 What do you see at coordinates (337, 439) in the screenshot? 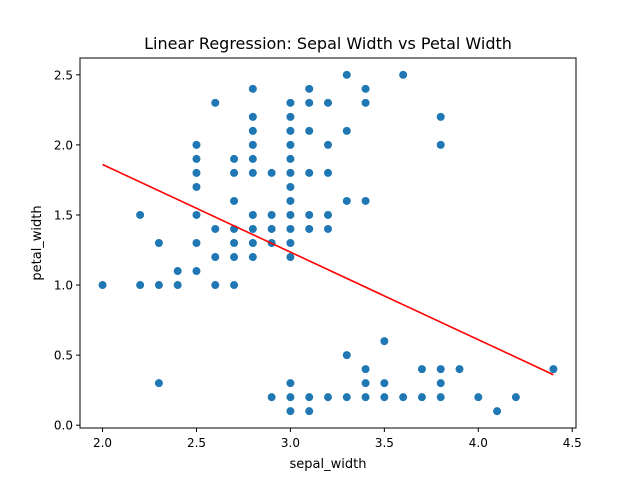
I see `x-axis: 2.0 2.5 3.0 3.5 4.0 4.5` at bounding box center [337, 439].